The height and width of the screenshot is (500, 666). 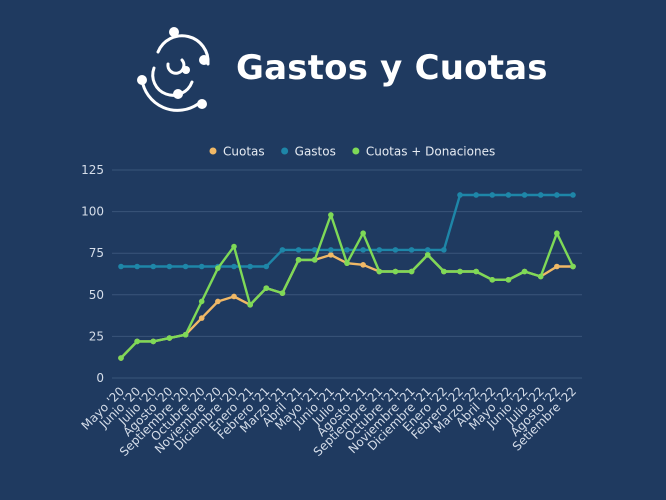 I want to click on y-tick-label: 125, so click(x=92, y=170).